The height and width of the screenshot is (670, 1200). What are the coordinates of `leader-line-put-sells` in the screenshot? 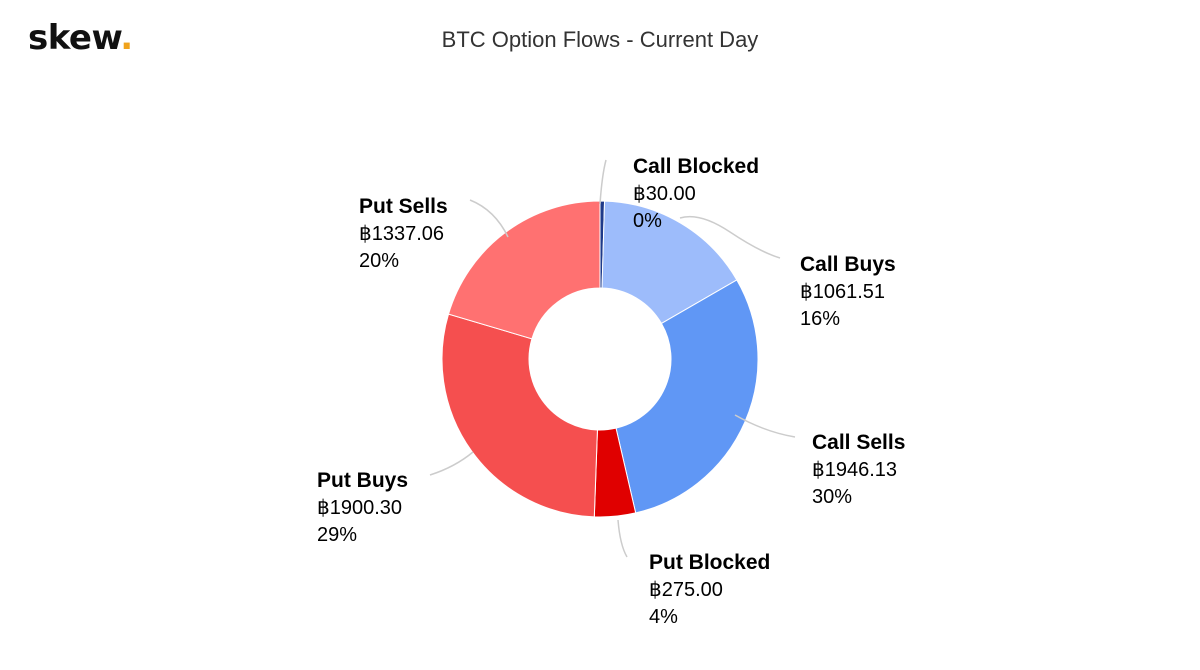 It's located at (489, 218).